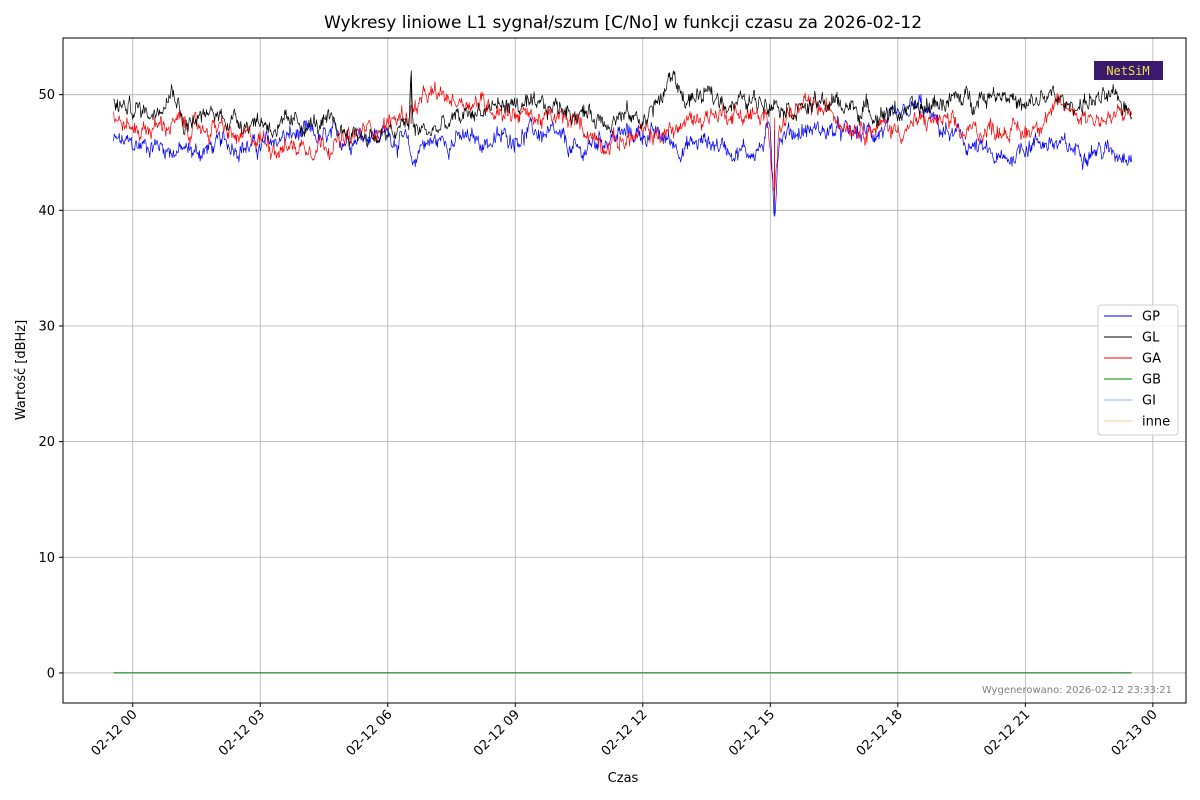 The height and width of the screenshot is (800, 1200). Describe the element at coordinates (46, 442) in the screenshot. I see `y-tick-label: 20` at that location.